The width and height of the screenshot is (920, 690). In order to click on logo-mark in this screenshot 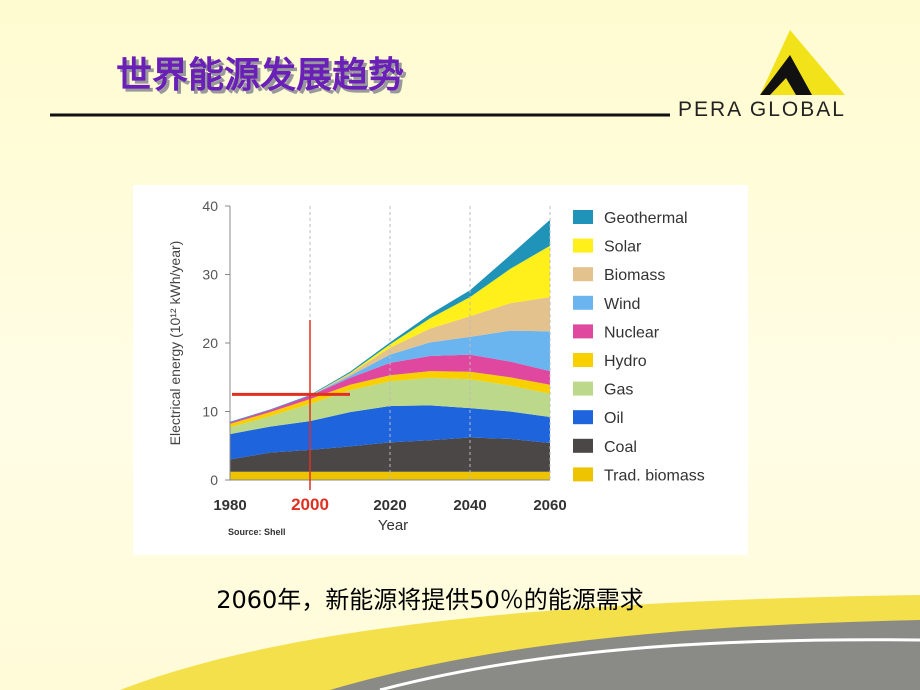, I will do `click(786, 75)`.